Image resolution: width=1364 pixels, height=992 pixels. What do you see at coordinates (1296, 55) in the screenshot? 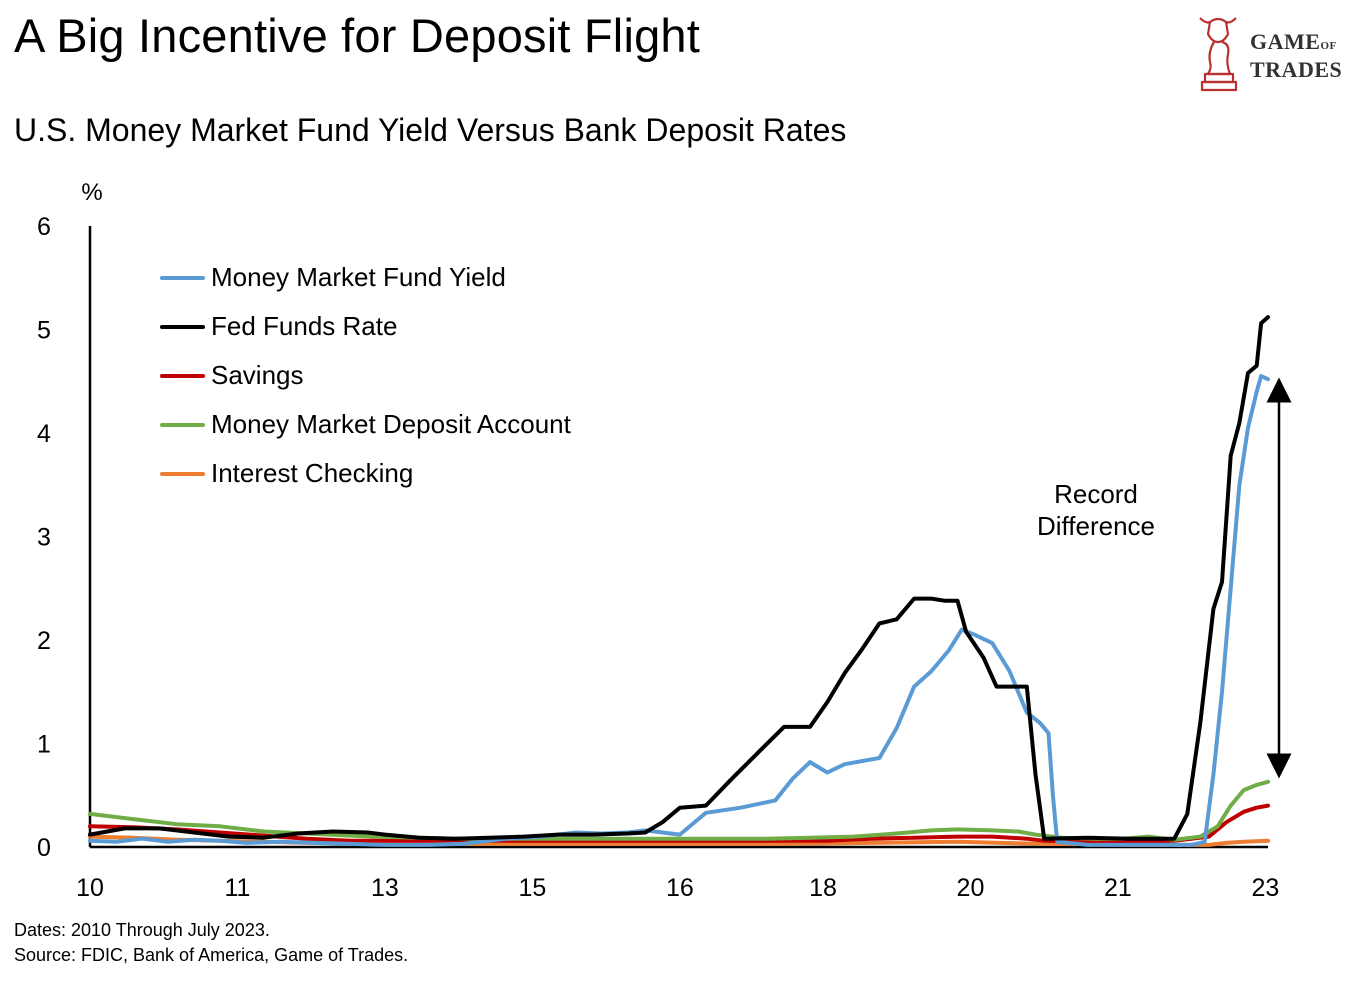
I see `logo-wordmark: GAMEOF TRADES` at bounding box center [1296, 55].